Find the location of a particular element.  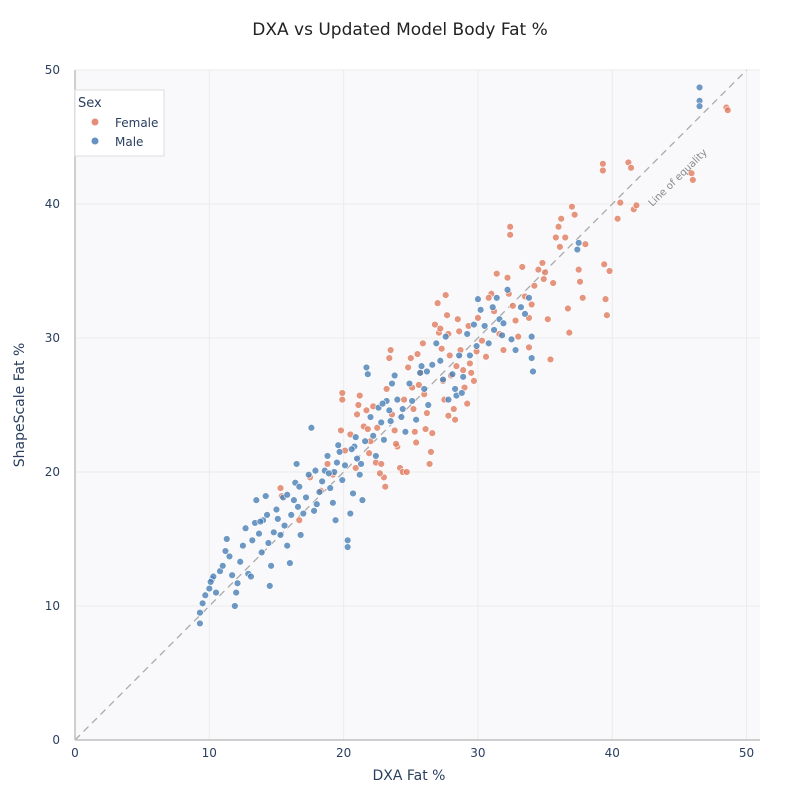

legend-label-male: Male is located at coordinates (129, 142).